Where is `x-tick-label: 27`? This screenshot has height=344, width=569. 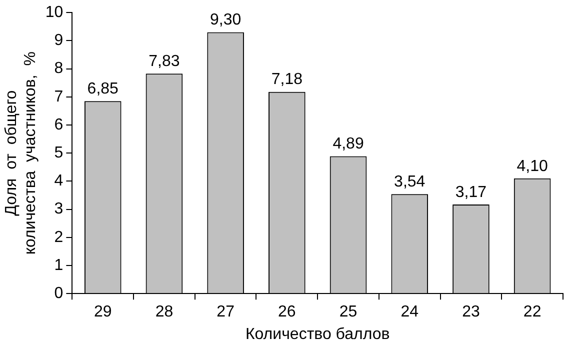 x-tick-label: 27 is located at coordinates (225, 312).